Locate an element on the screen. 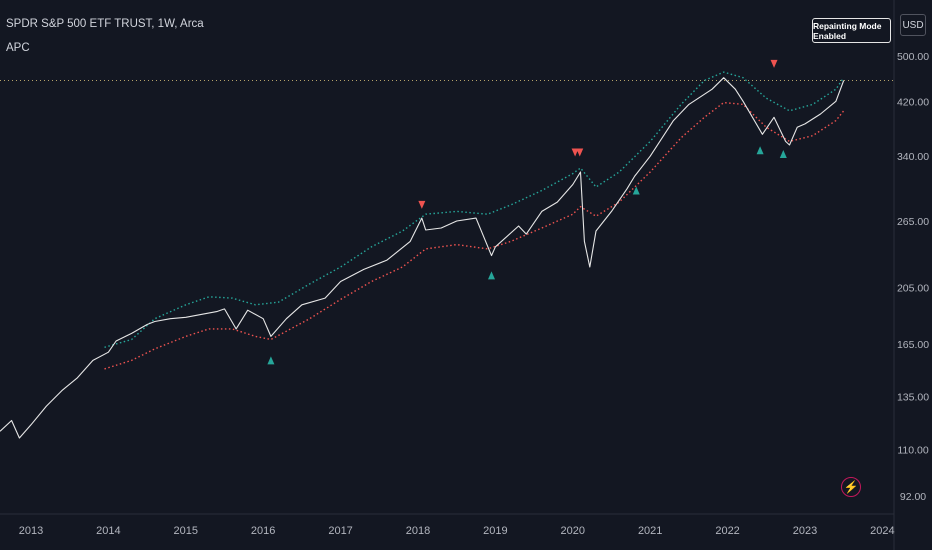 The image size is (932, 550). y-tick-label: 500.00 is located at coordinates (913, 57).